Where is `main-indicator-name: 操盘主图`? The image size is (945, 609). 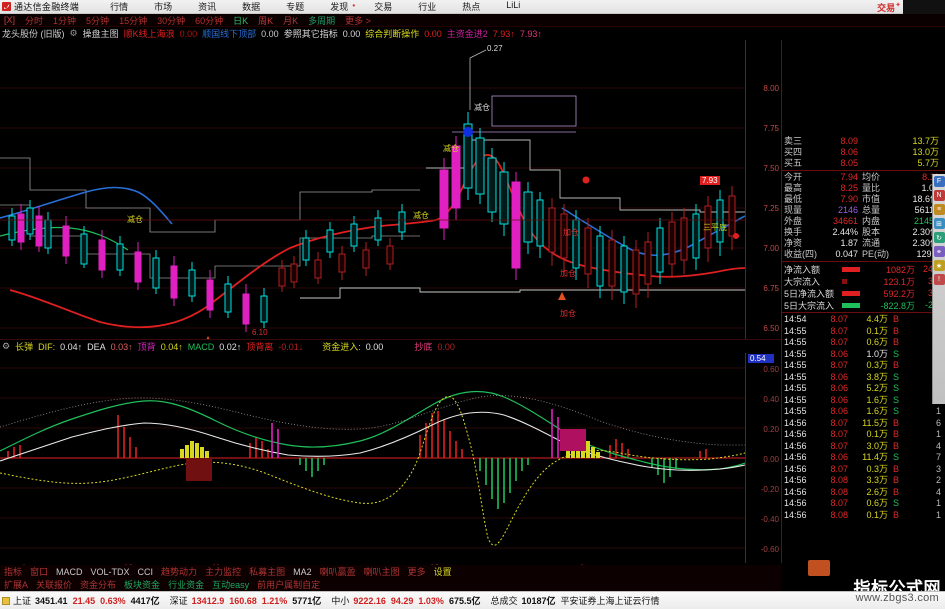
main-indicator-name: 操盘主图 is located at coordinates (100, 34).